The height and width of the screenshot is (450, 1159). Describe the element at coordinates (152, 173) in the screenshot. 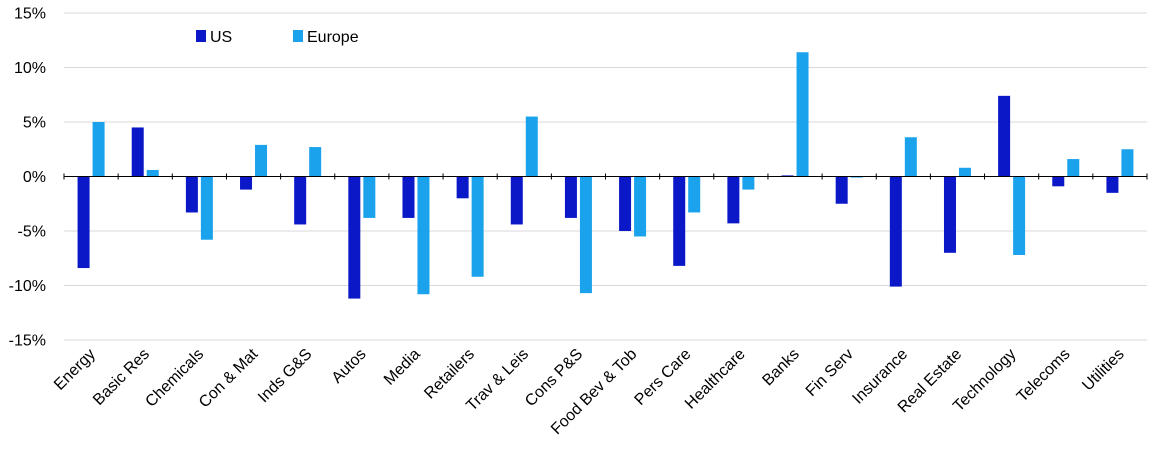

I see `bar-europe-basic-res` at that location.